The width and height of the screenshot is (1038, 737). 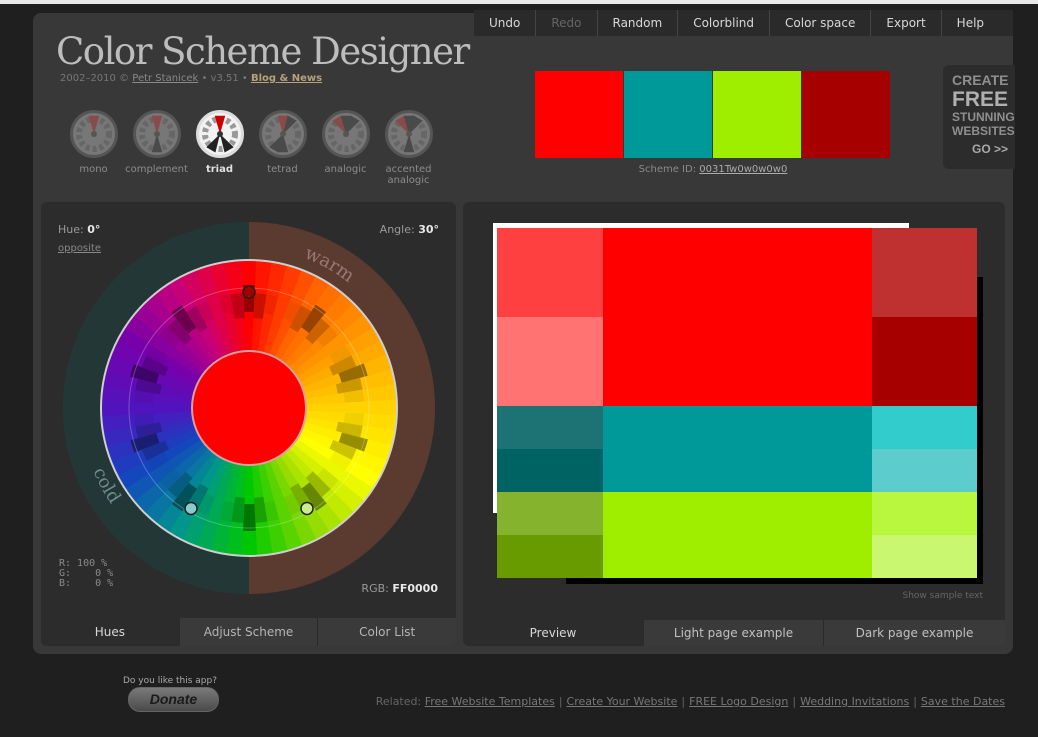 I want to click on tab-adjust-scheme: Adjust Scheme, so click(x=249, y=632).